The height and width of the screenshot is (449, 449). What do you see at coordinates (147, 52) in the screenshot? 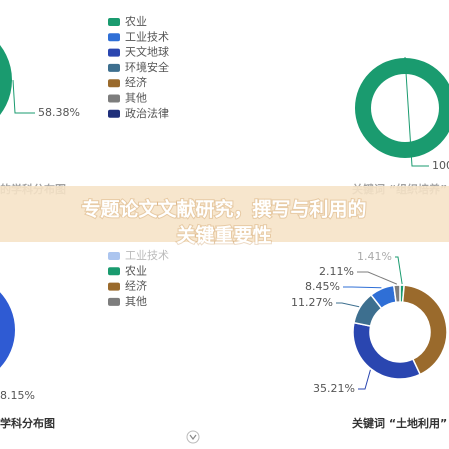
I see `legend-label: 天文地球` at bounding box center [147, 52].